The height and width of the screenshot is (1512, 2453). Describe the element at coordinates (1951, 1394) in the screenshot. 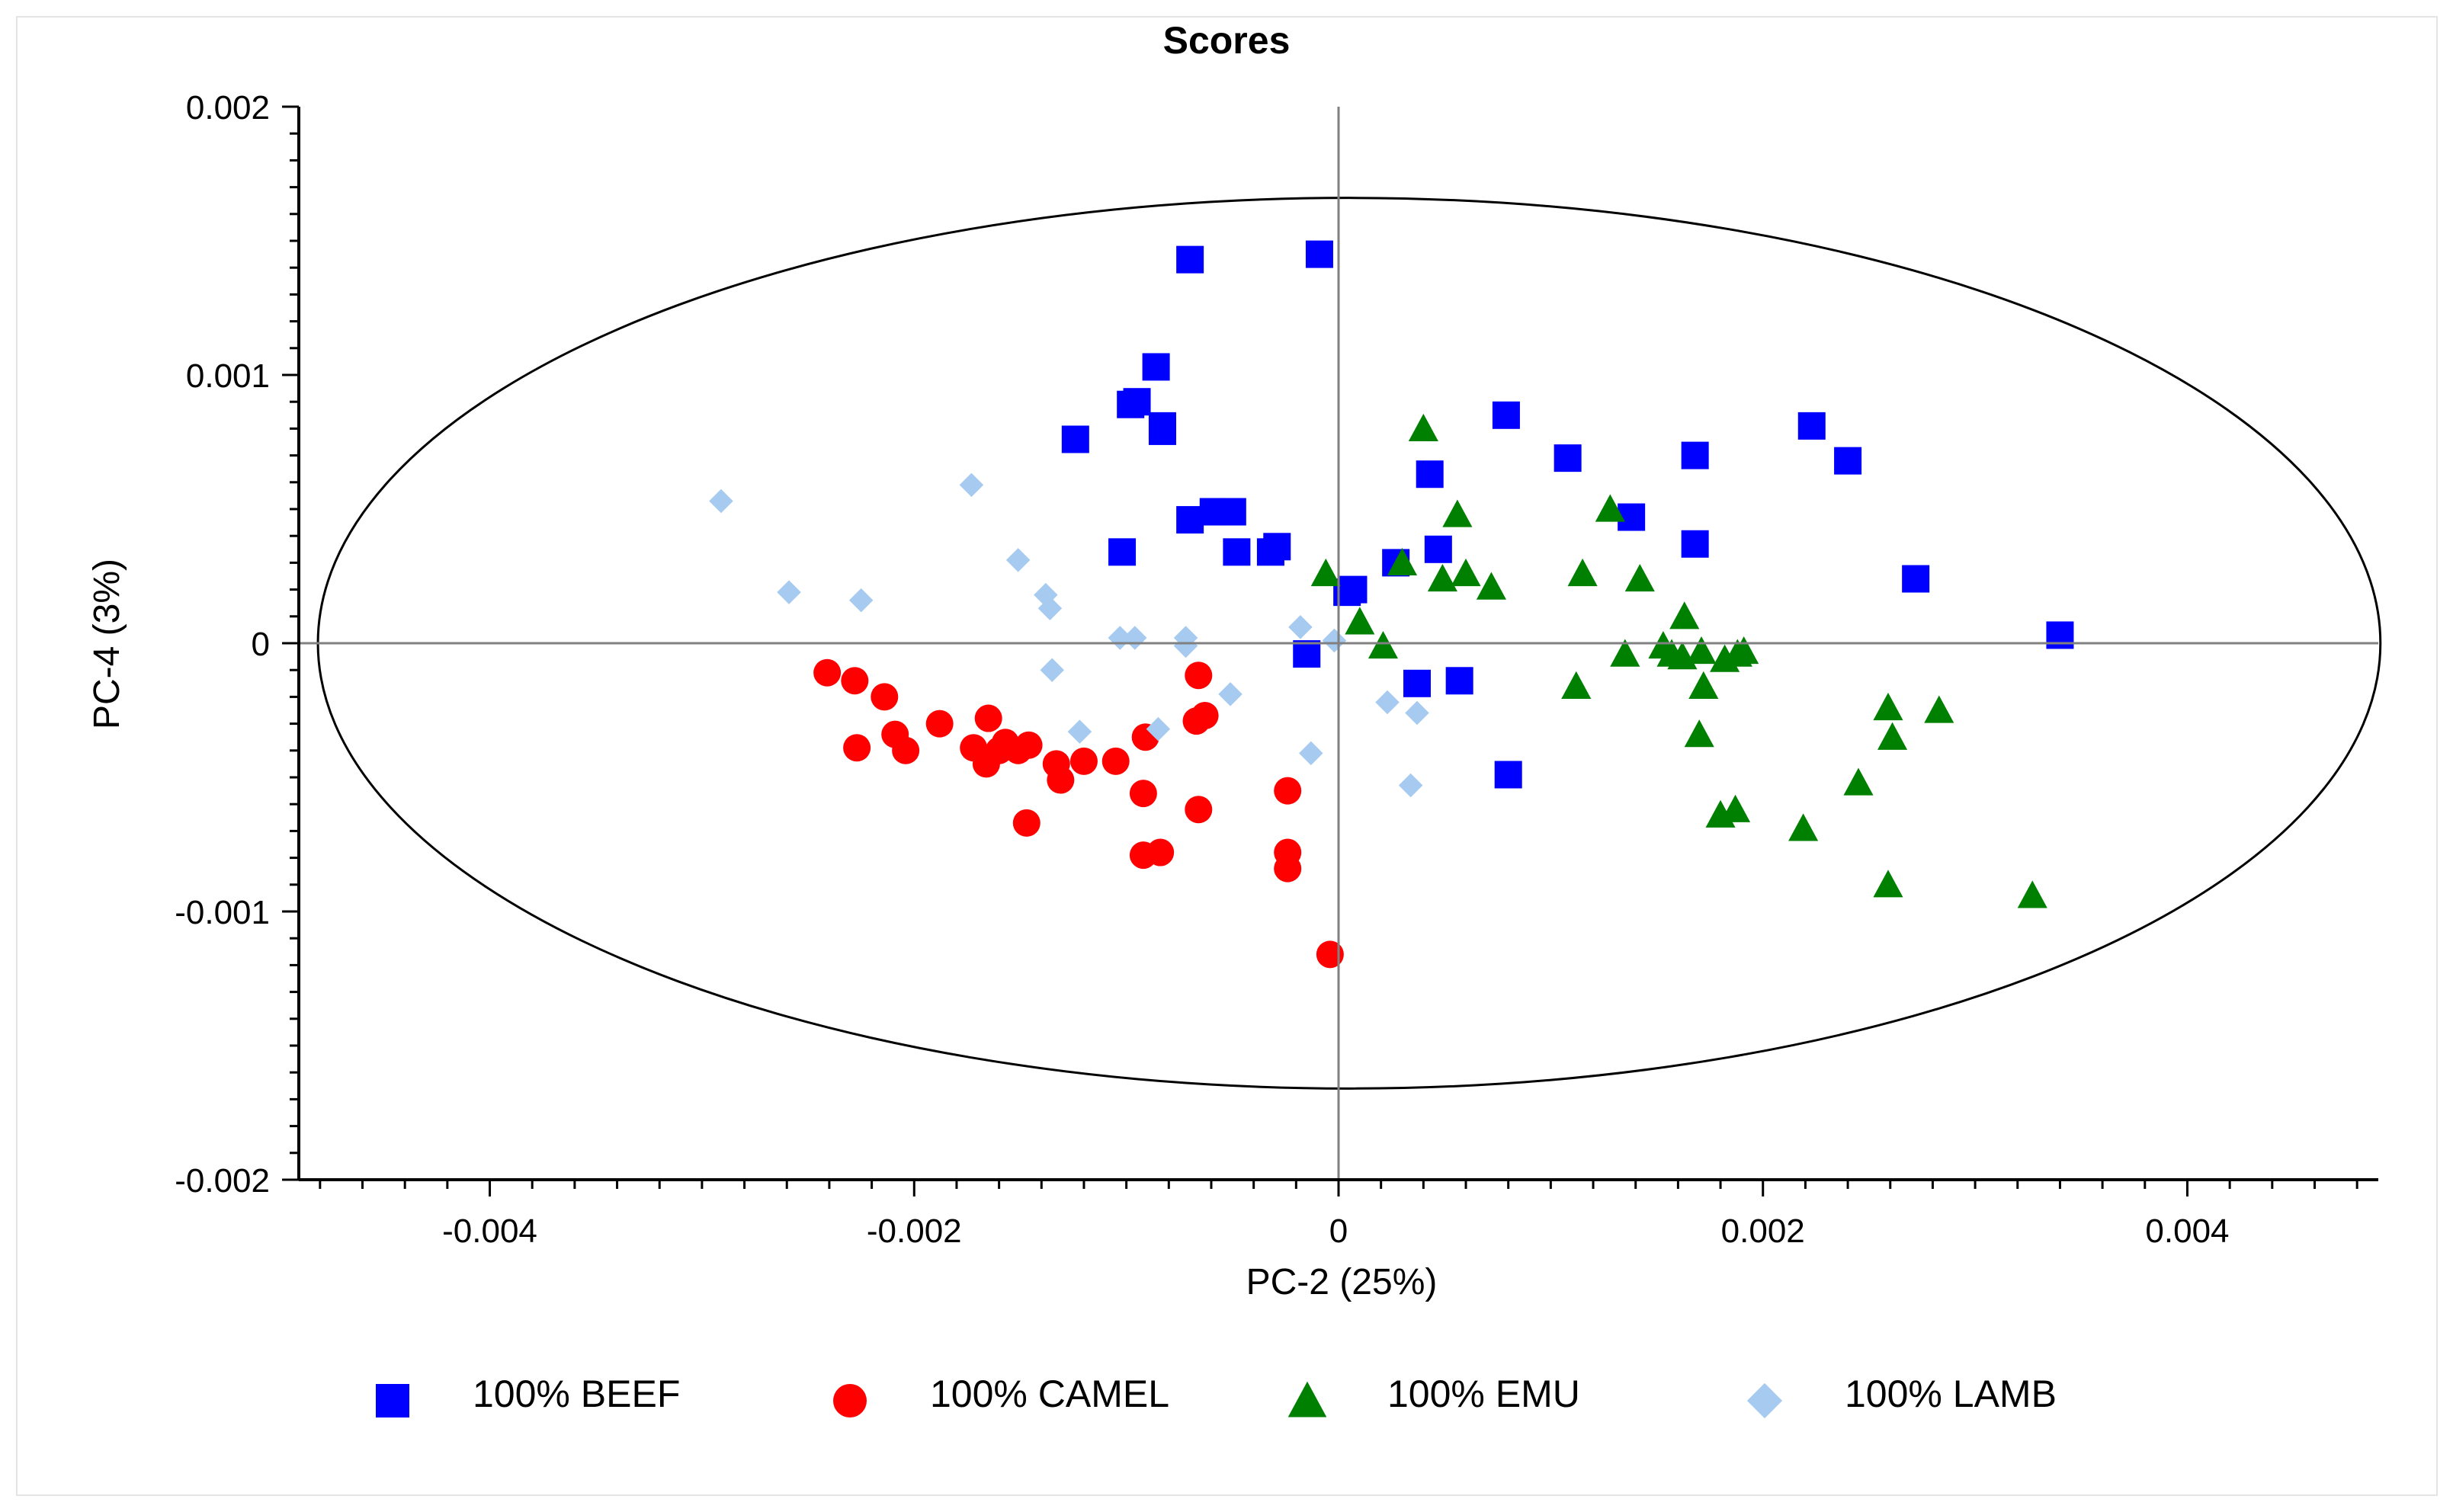

I see `legend-label-lamb: 100% LAMB` at that location.